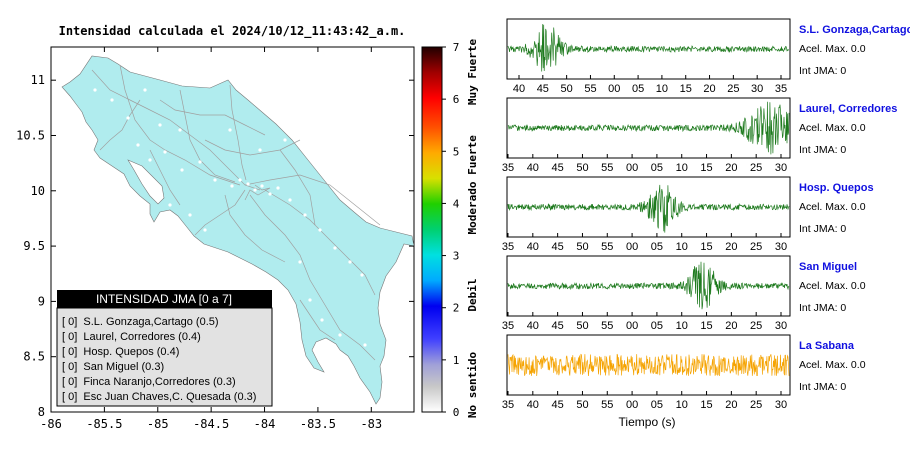 This screenshot has width=910, height=460. I want to click on colorbar-ticks: 0 1 2 3 4 5 6 7, so click(451, 230).